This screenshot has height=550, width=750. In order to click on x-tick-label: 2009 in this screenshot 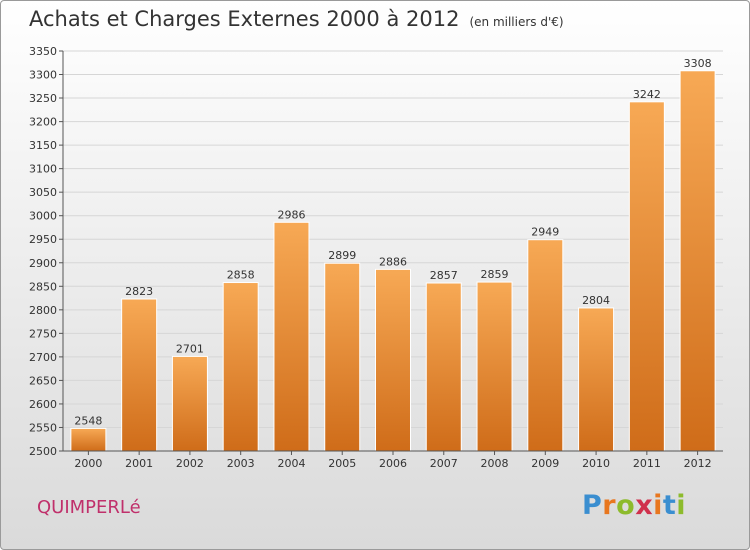, I will do `click(545, 463)`.